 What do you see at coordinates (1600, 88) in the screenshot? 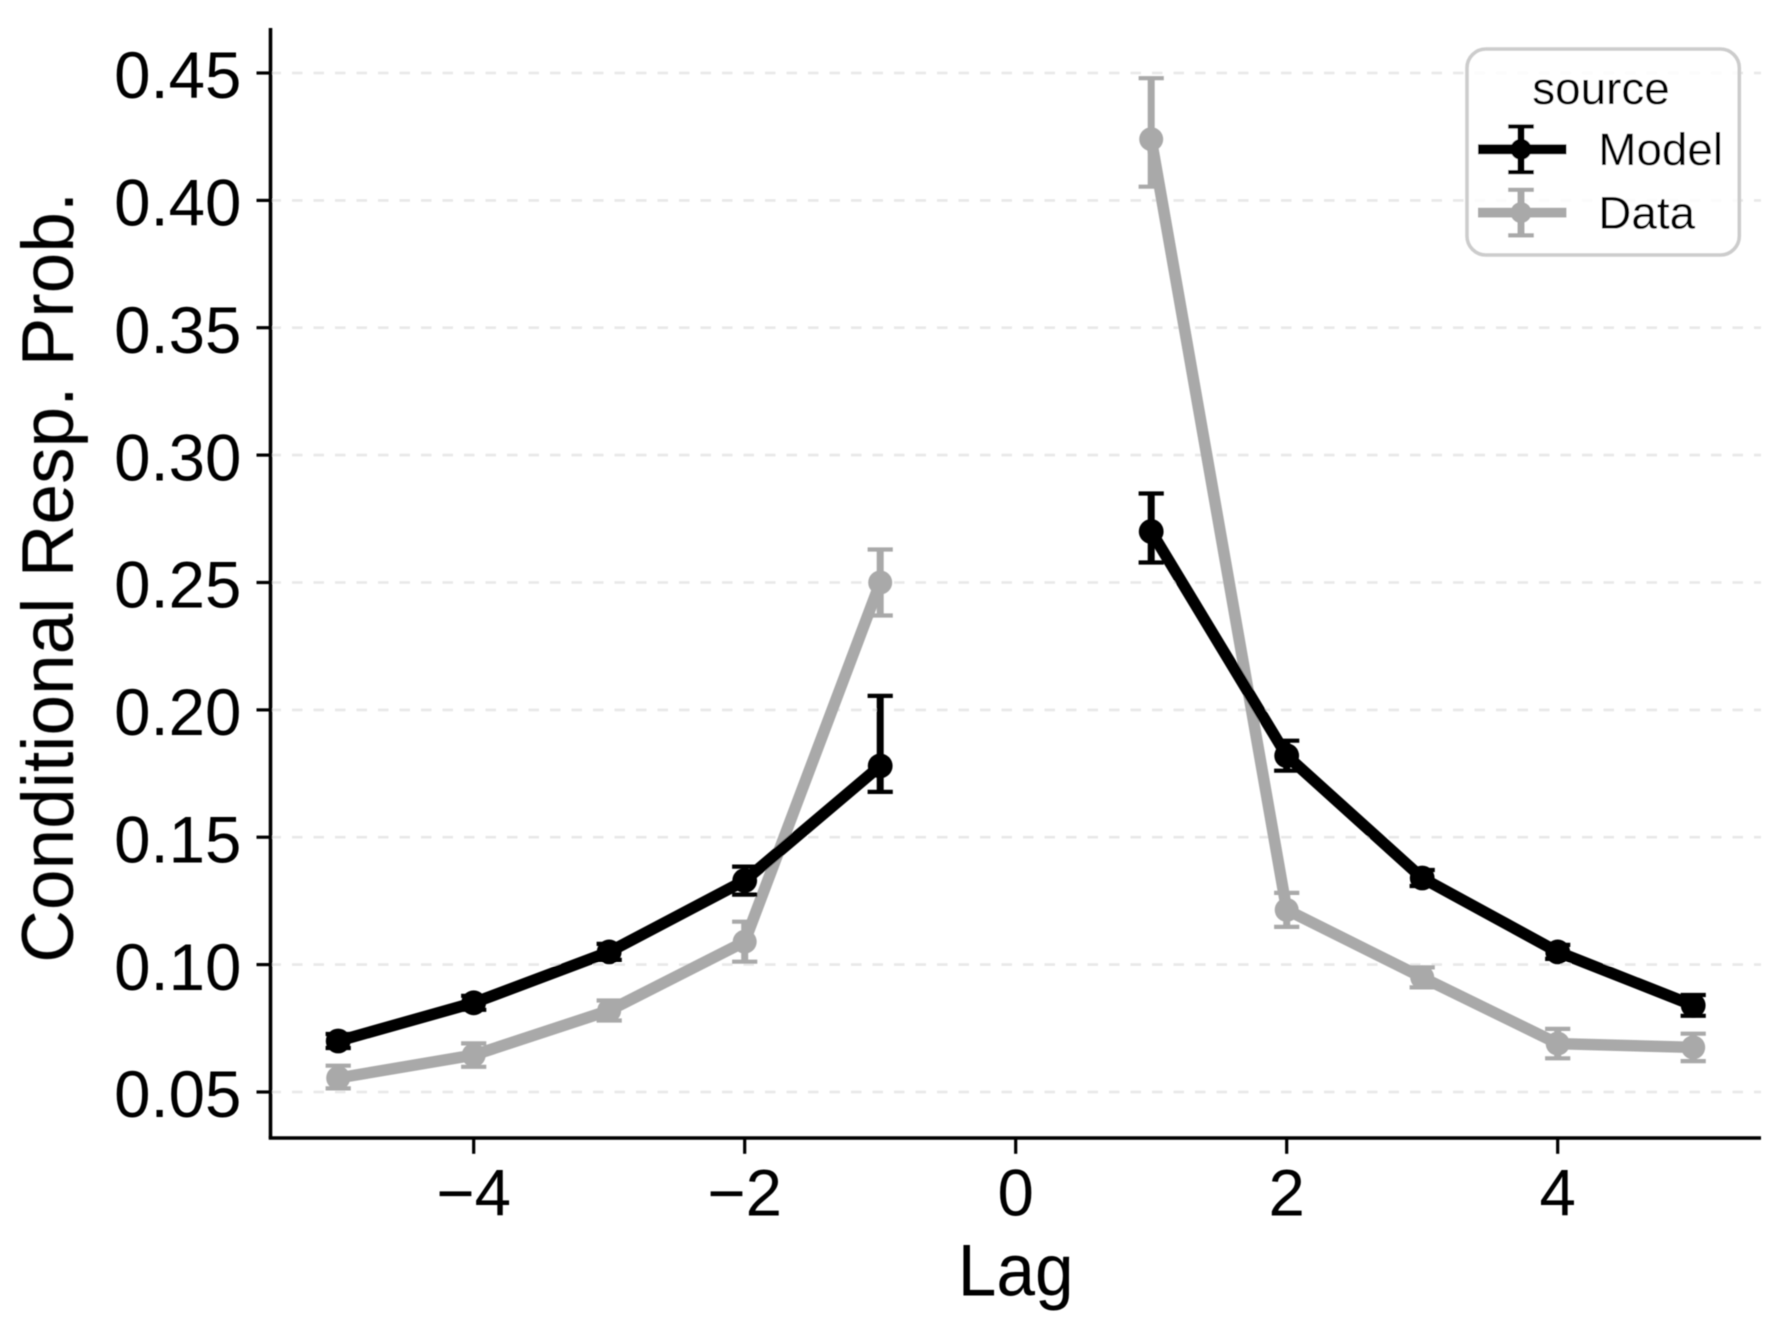
I see `svg-text: source` at bounding box center [1600, 88].